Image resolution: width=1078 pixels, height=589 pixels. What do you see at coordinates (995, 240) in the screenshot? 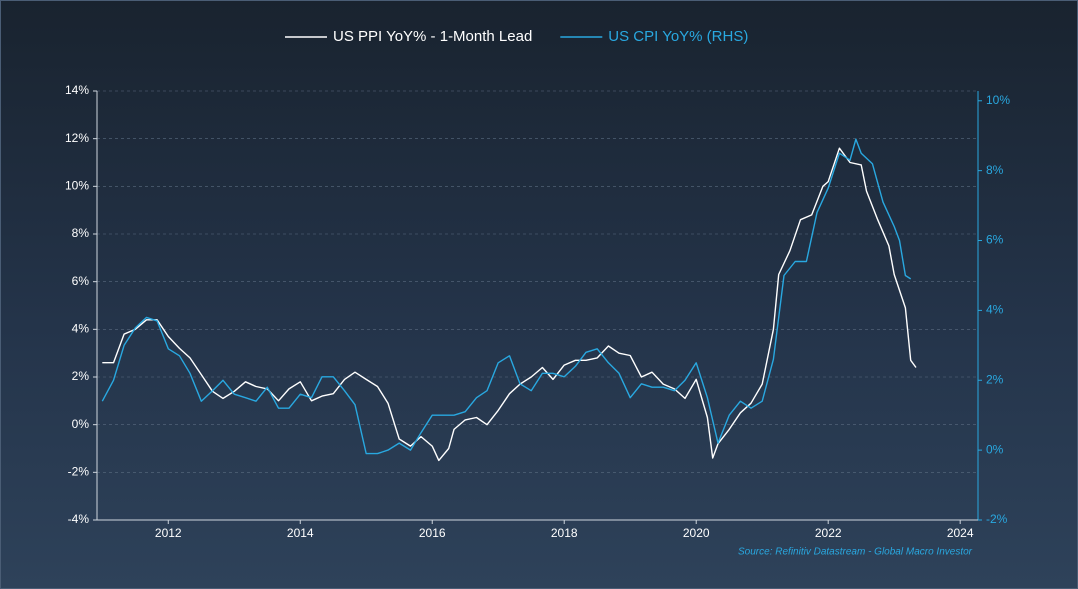
I see `y2-tick-label: 6%` at bounding box center [995, 240].